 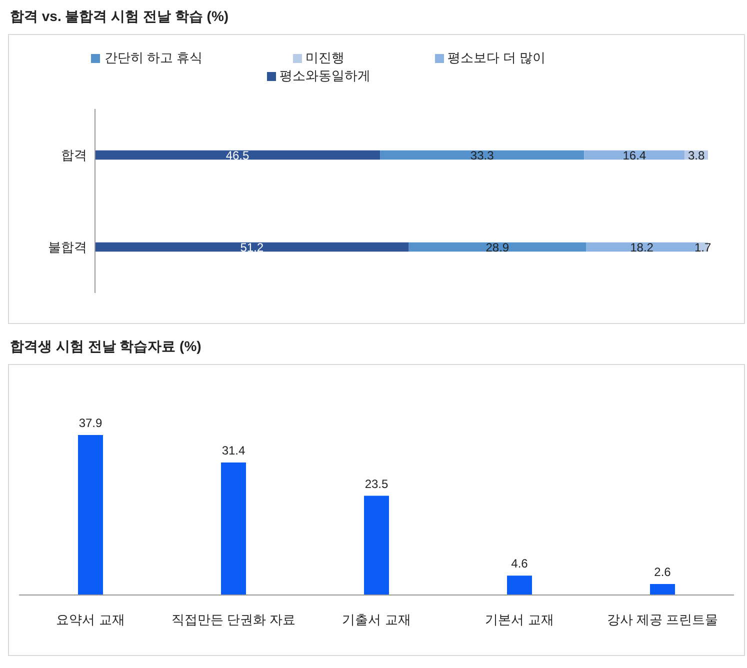 I want to click on legend-label: 미진행, so click(x=325, y=57).